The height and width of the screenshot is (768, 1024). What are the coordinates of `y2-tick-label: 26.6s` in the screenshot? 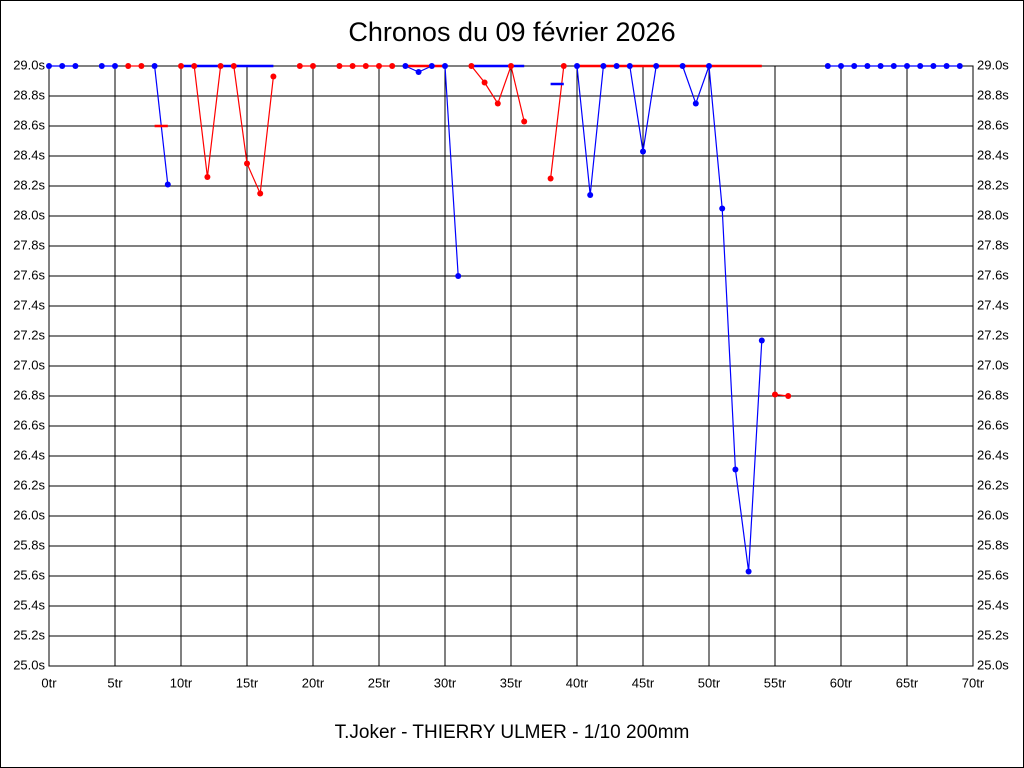 It's located at (993, 424).